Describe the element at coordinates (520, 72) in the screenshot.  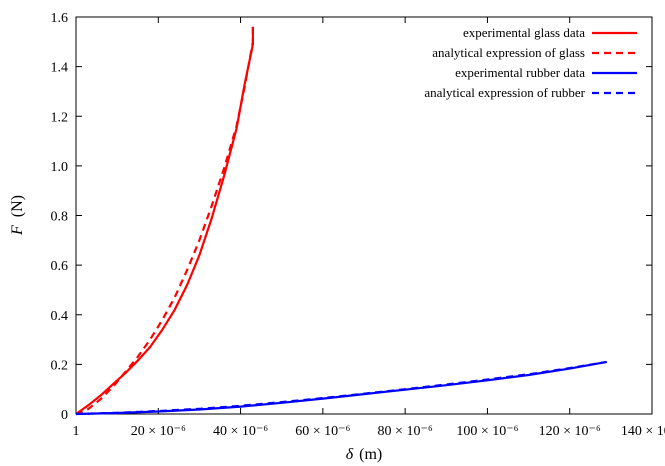
I see `legend-label-3: experimental rubber data` at that location.